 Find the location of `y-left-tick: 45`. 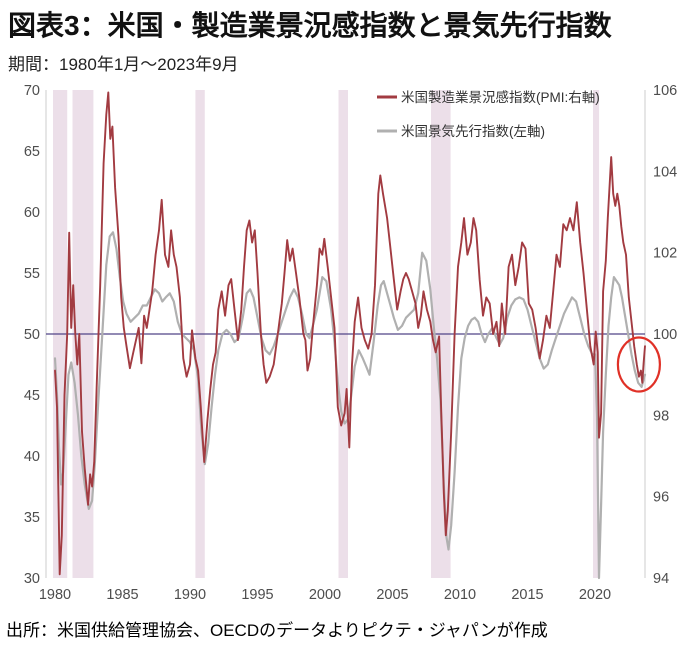

y-left-tick: 45 is located at coordinates (32, 396).